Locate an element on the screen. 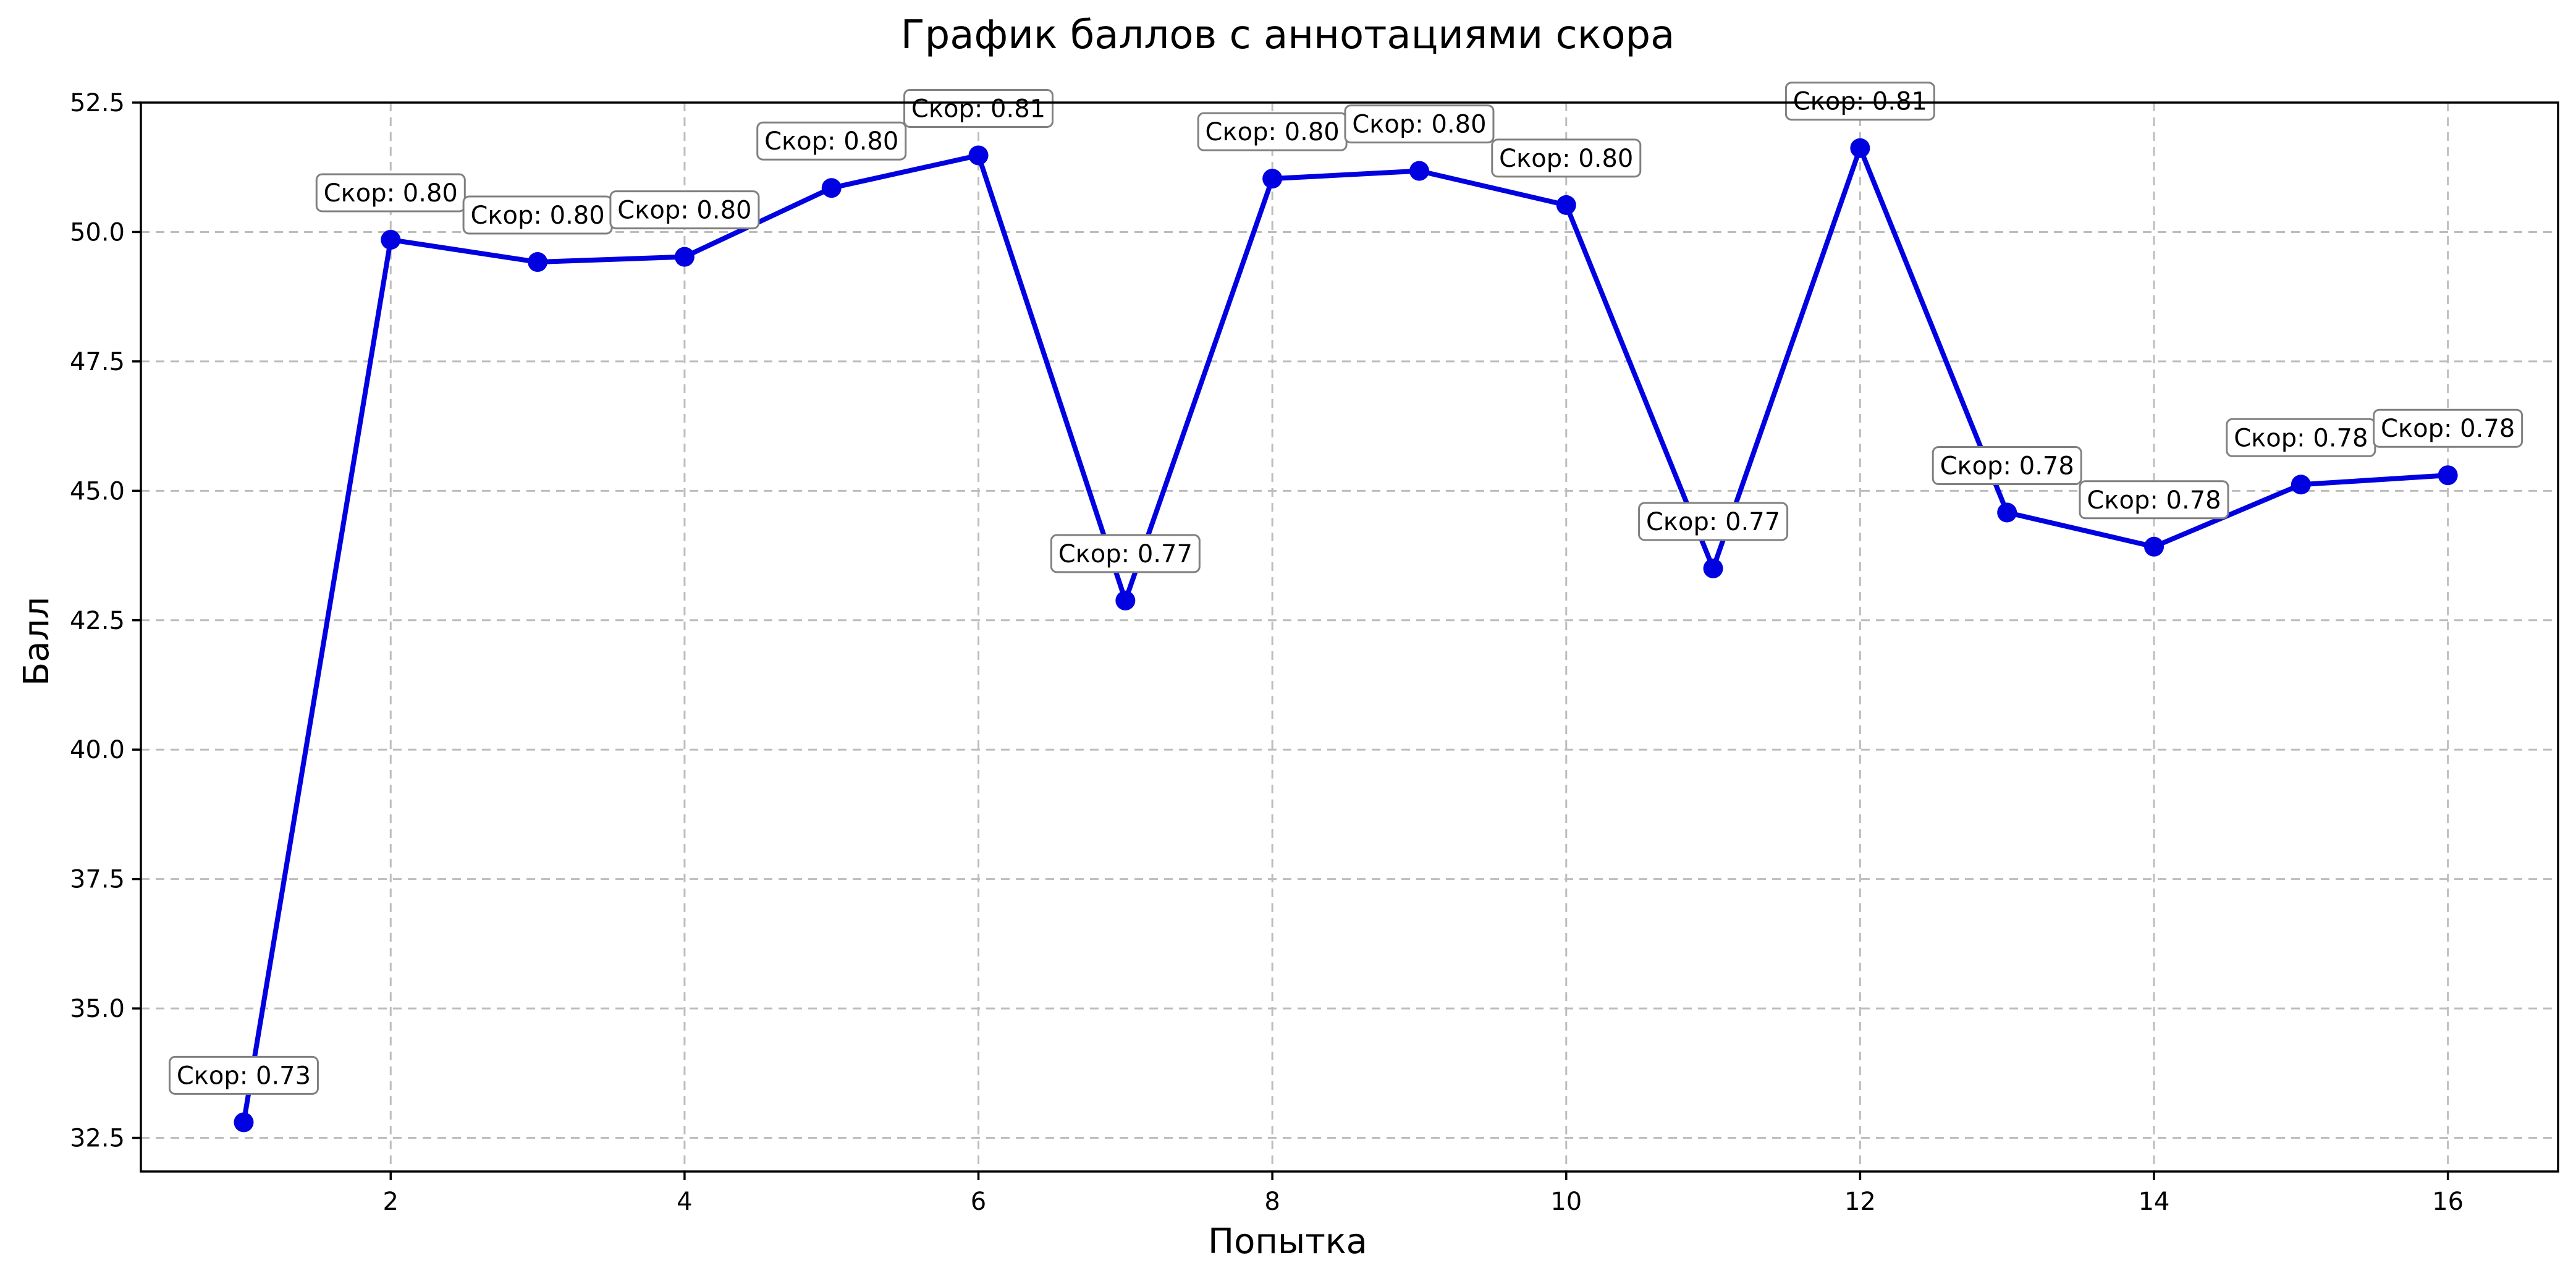 This screenshot has width=2576, height=1279. x-tick-label: 10 is located at coordinates (1566, 1202).